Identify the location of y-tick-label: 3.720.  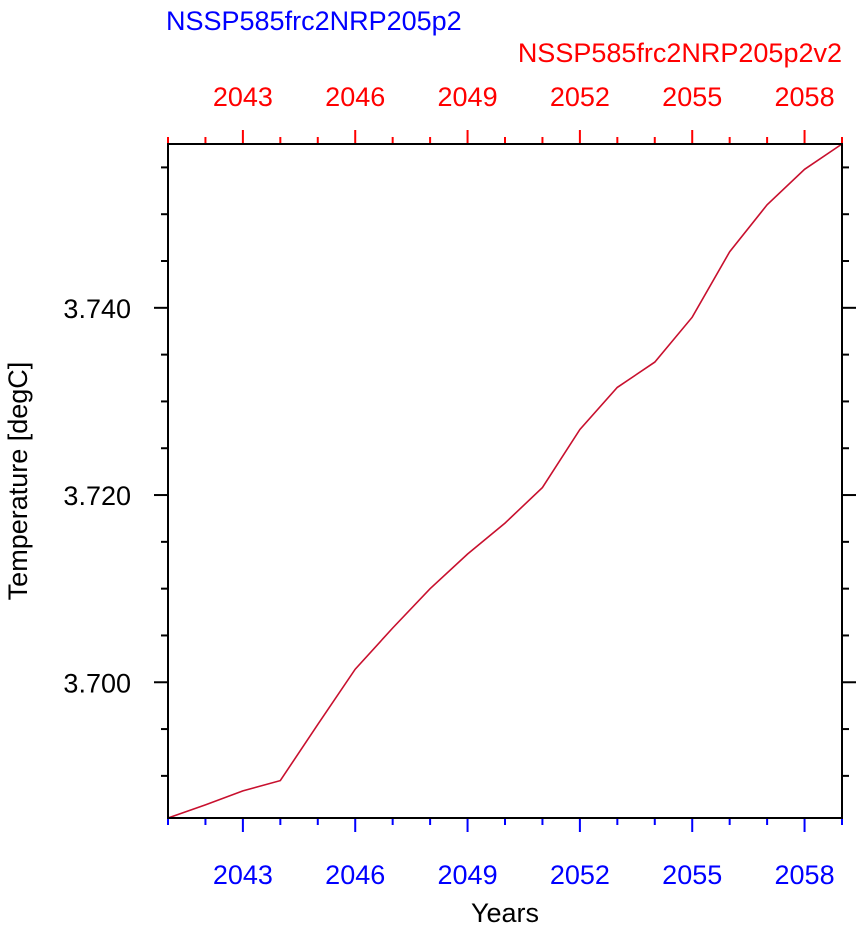
(97, 496).